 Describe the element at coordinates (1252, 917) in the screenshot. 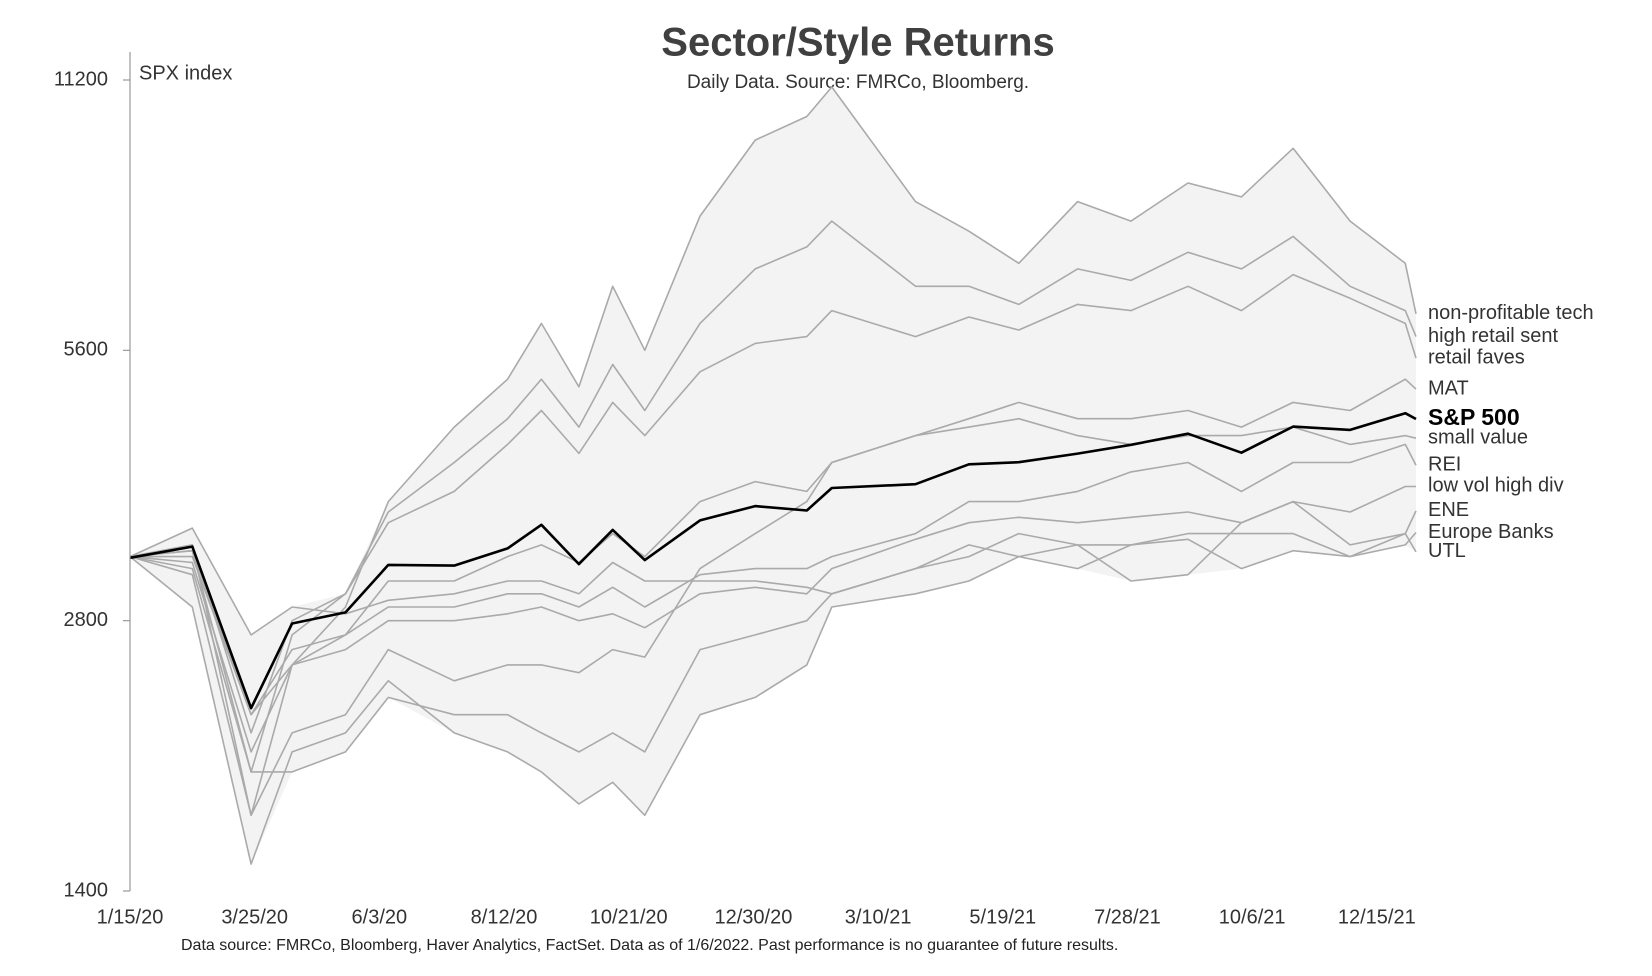

I see `x-tick-label: 10/6/21` at that location.